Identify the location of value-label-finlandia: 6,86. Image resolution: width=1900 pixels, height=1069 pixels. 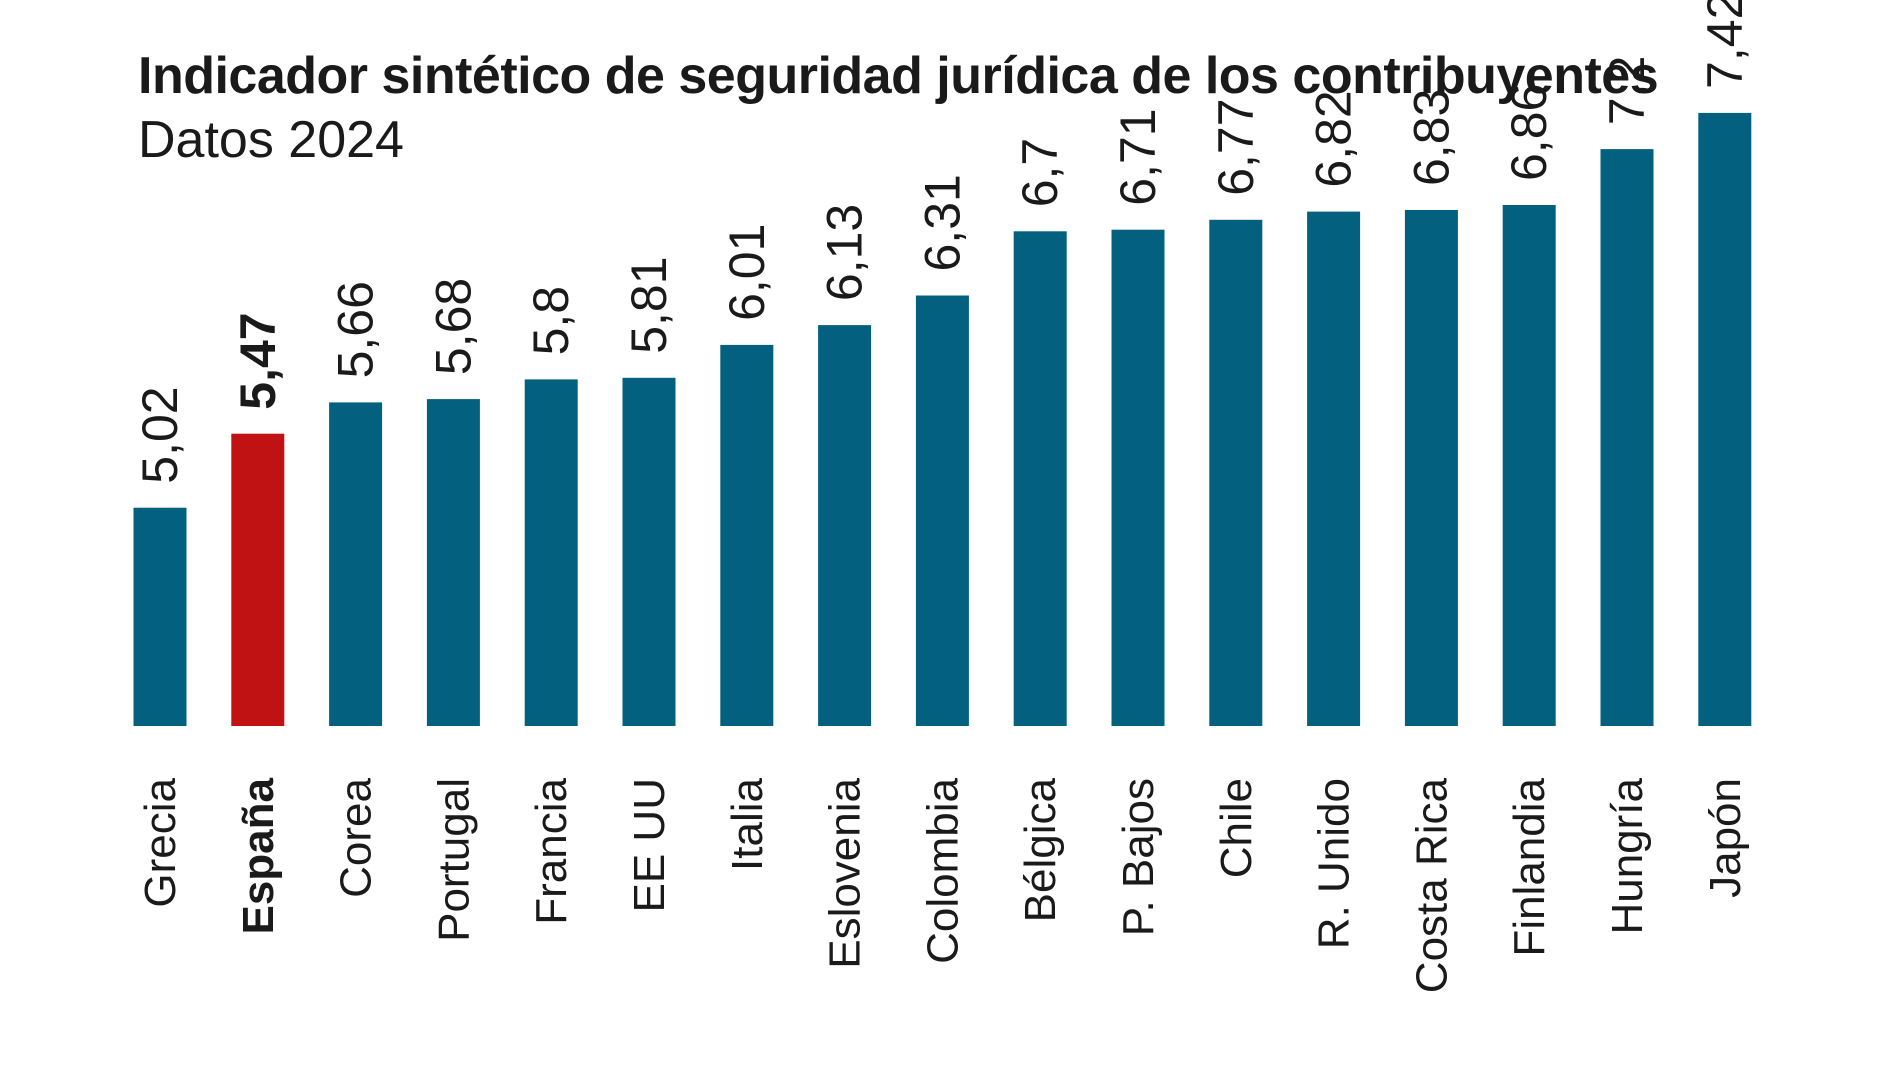
(1529, 132).